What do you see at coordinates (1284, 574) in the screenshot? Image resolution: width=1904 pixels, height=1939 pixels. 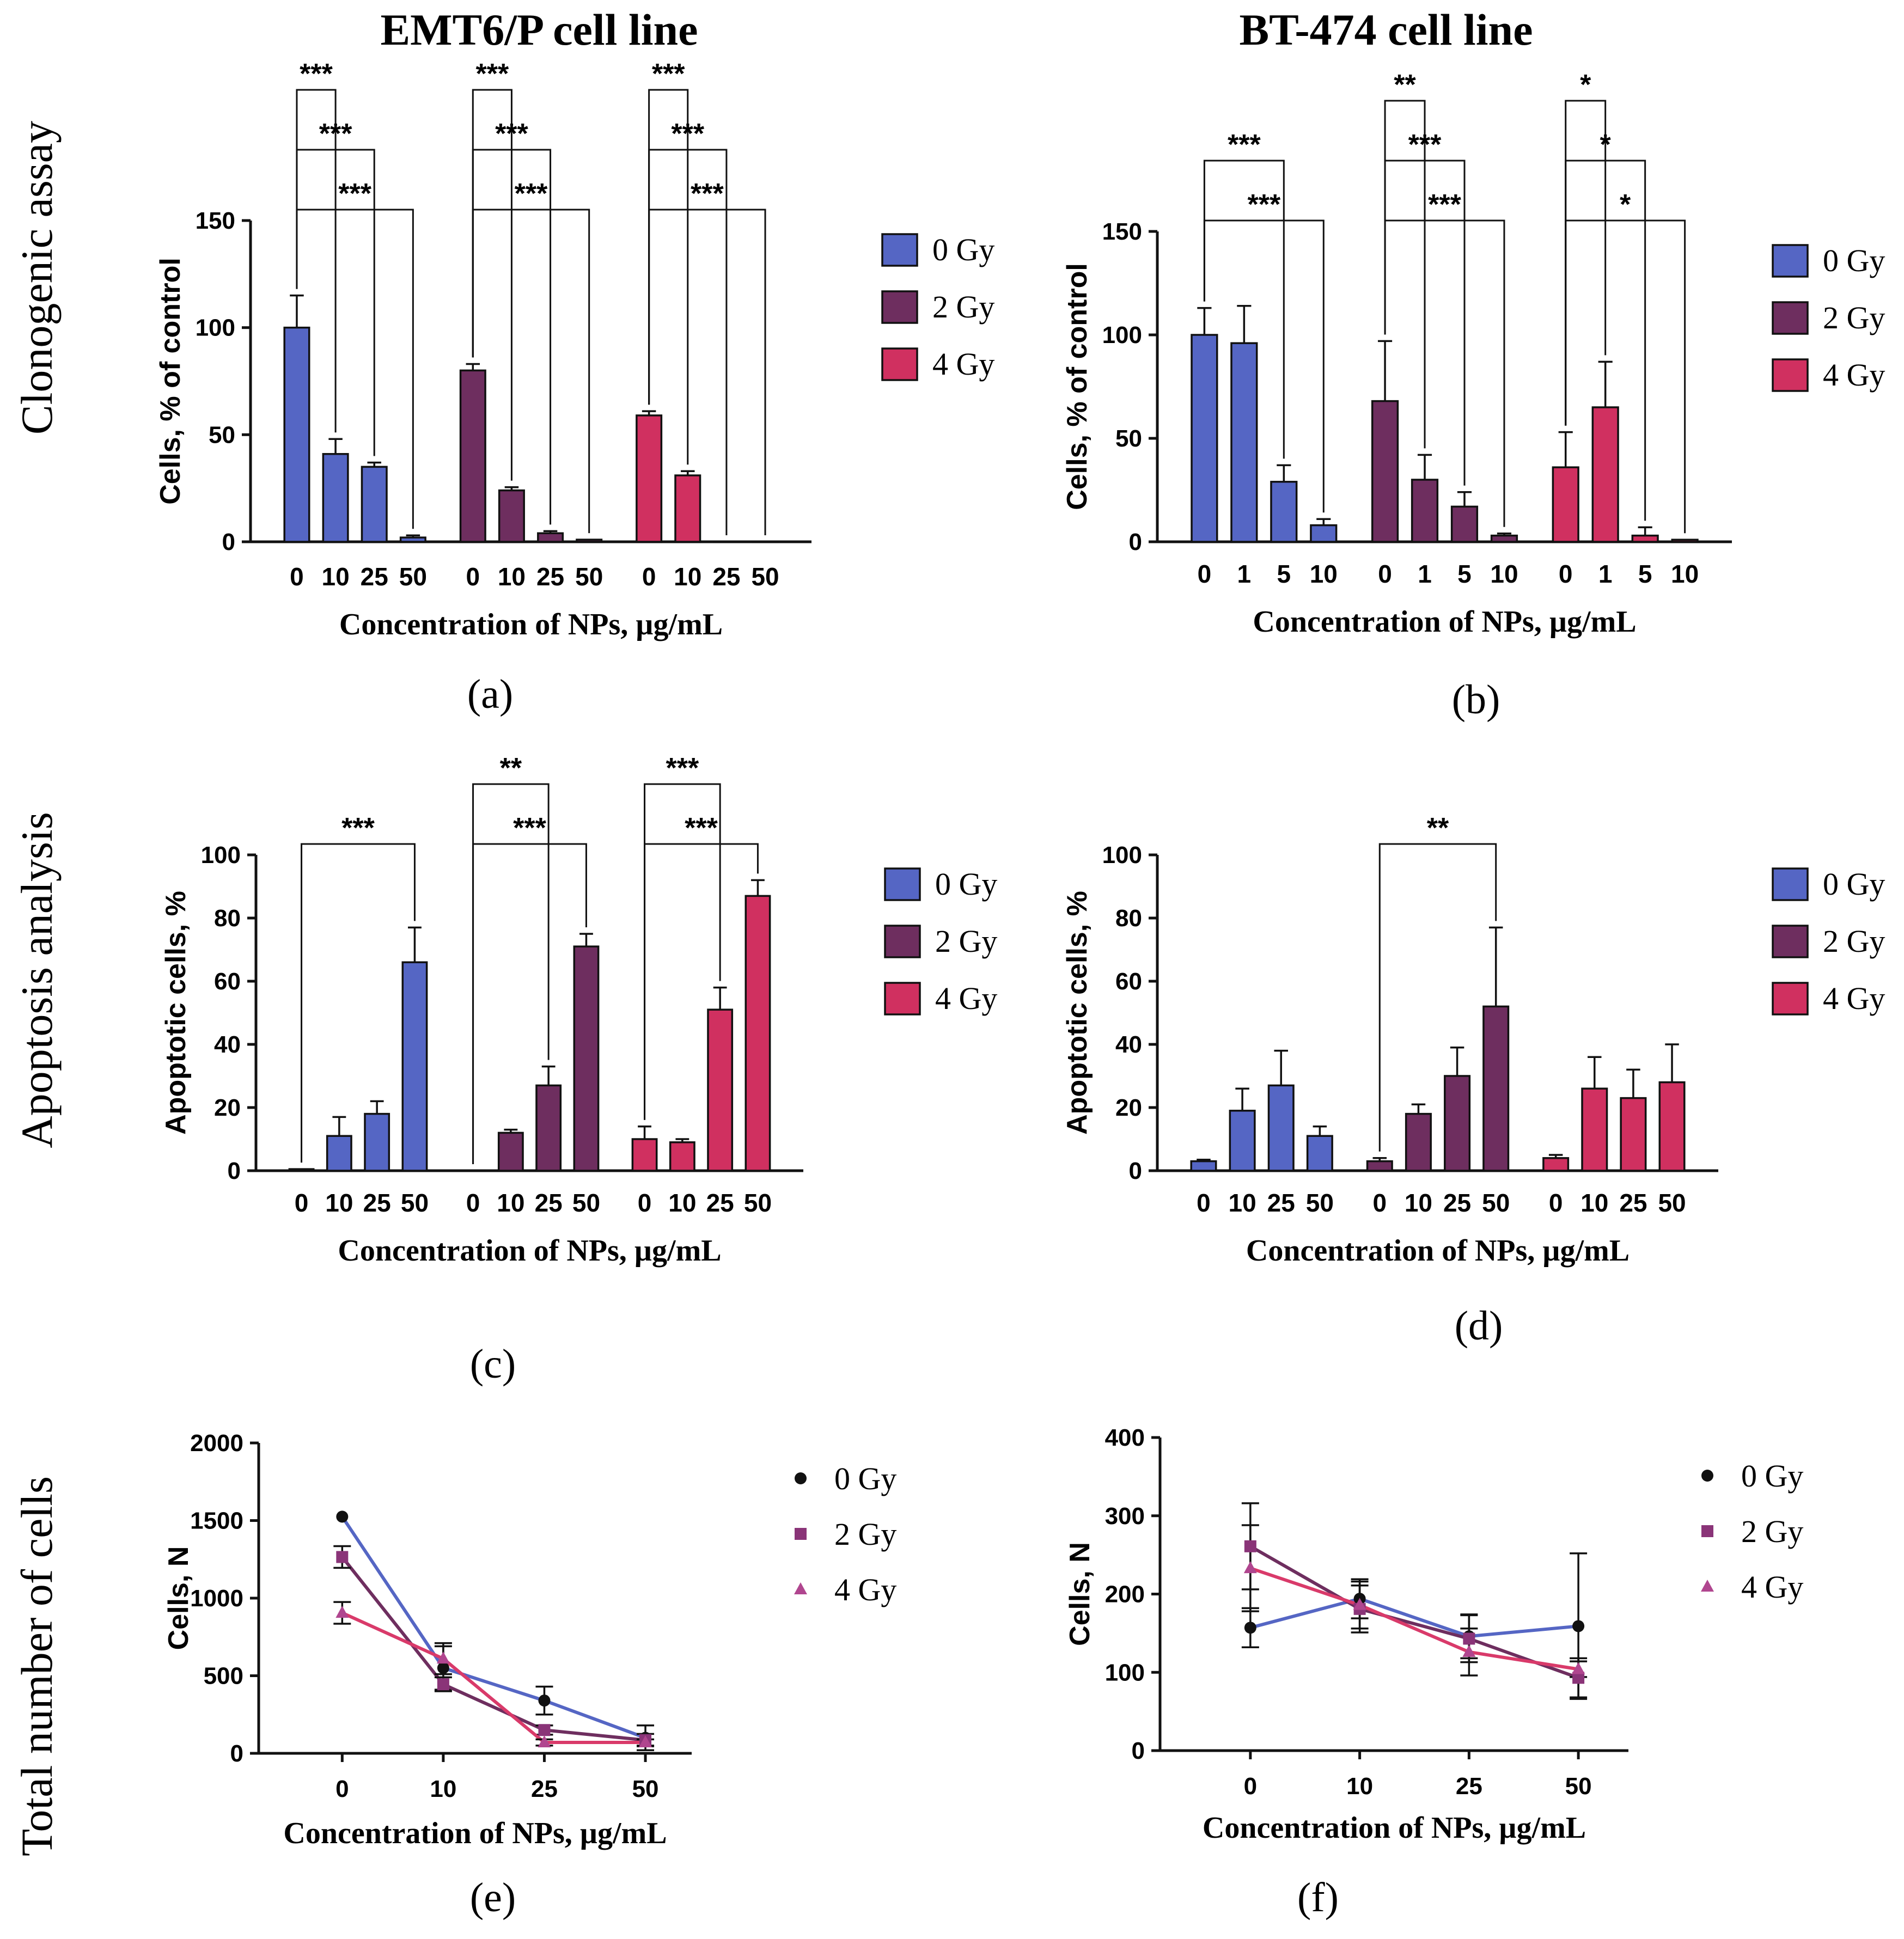 I see `x-tick-label: 5` at bounding box center [1284, 574].